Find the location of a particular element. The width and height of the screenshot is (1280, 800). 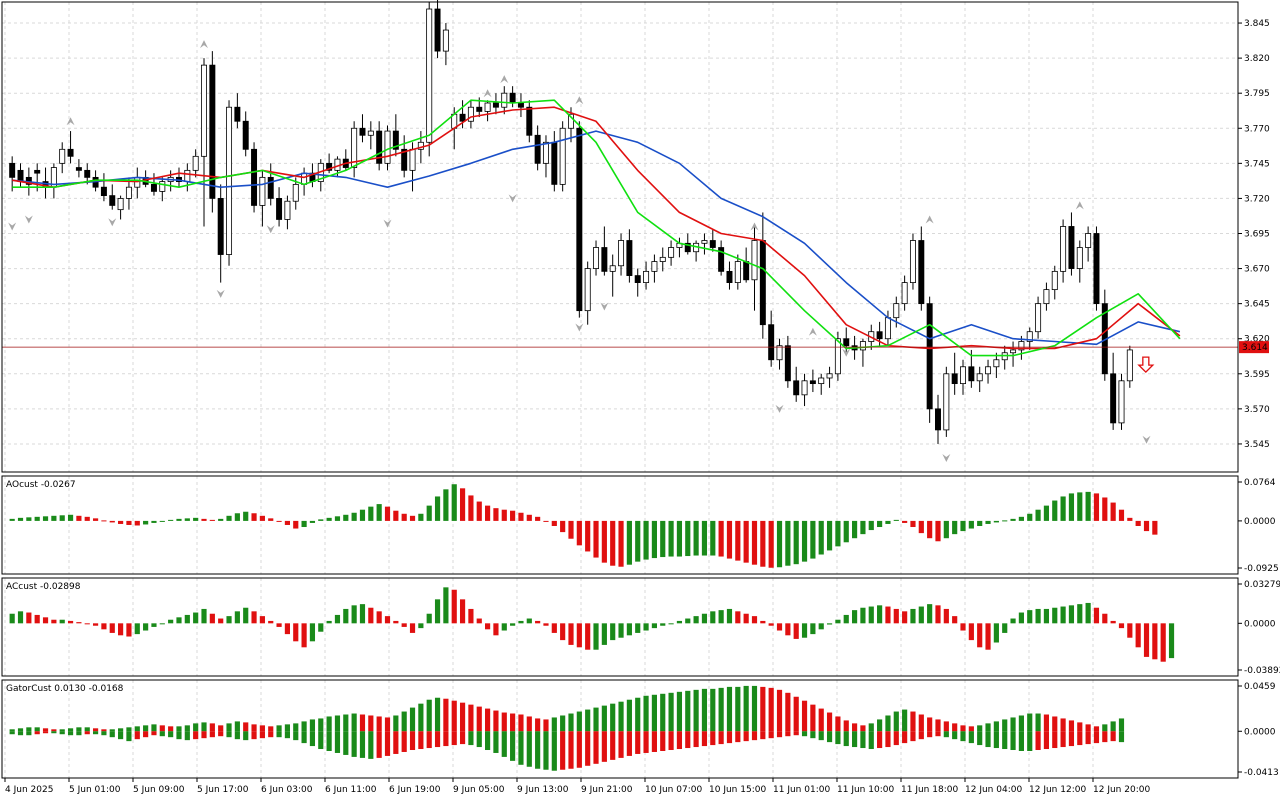

ac-panel is located at coordinates (592, 624).